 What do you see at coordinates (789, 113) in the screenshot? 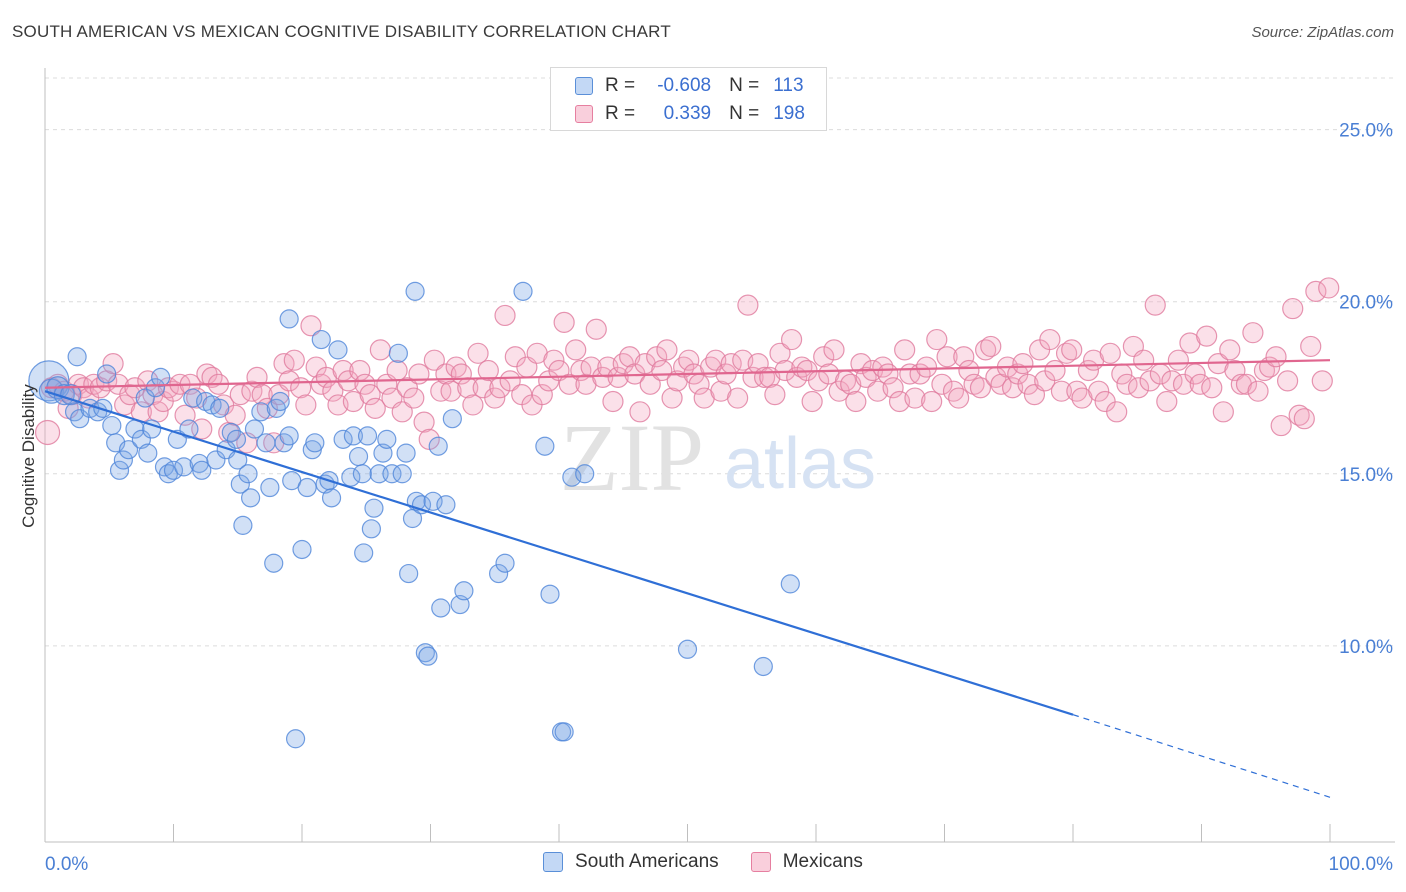
I see `legend-n-value: 198` at bounding box center [789, 113].